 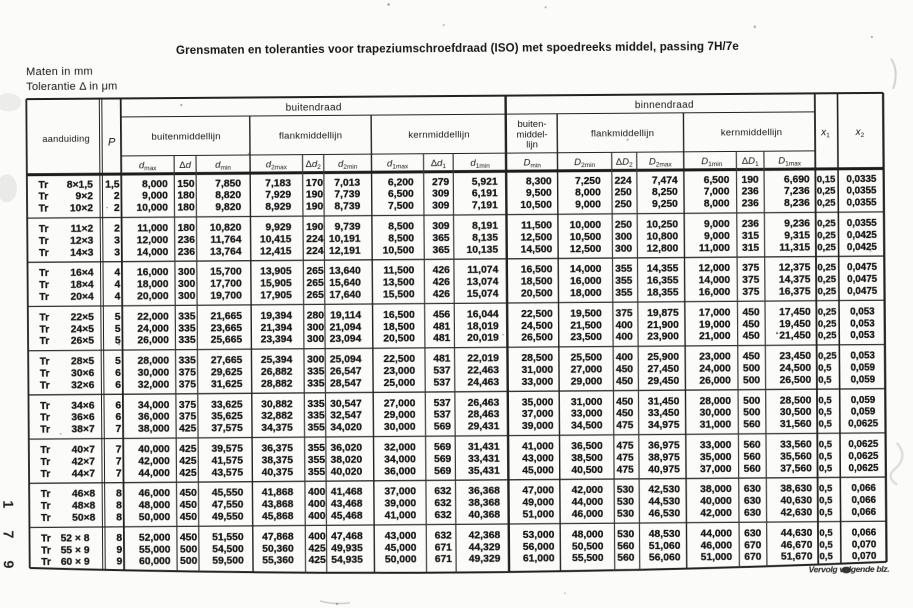 I want to click on svg-text: 8,000, so click(x=717, y=204).